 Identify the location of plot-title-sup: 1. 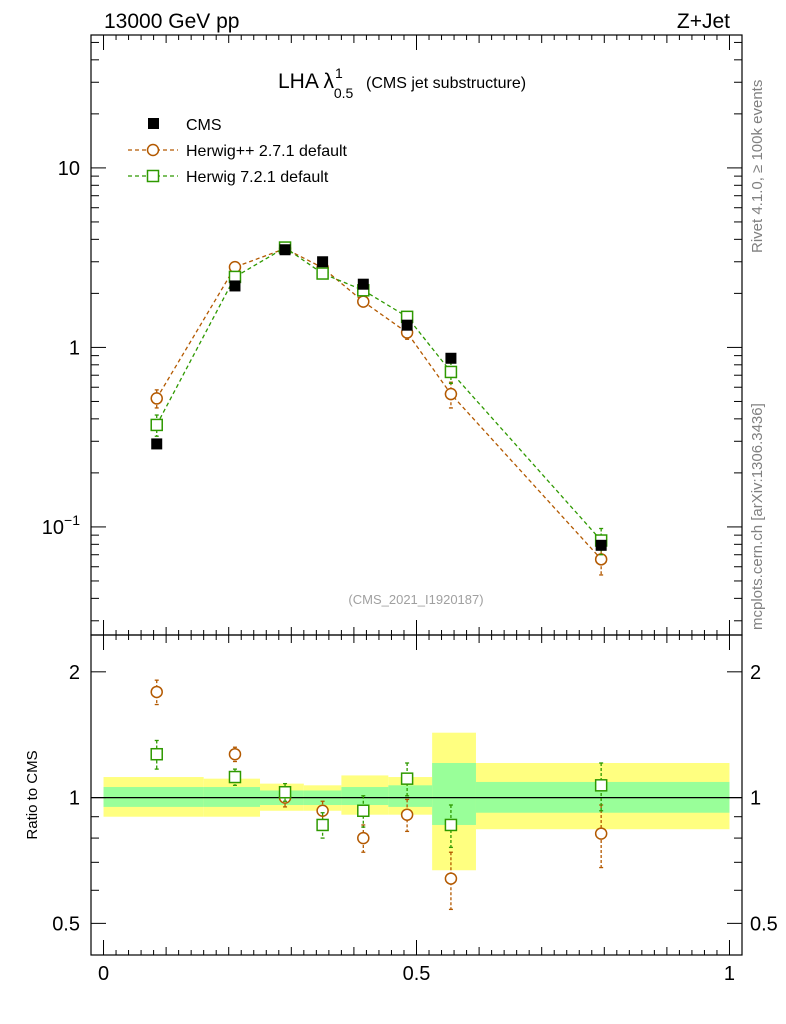
(339, 73).